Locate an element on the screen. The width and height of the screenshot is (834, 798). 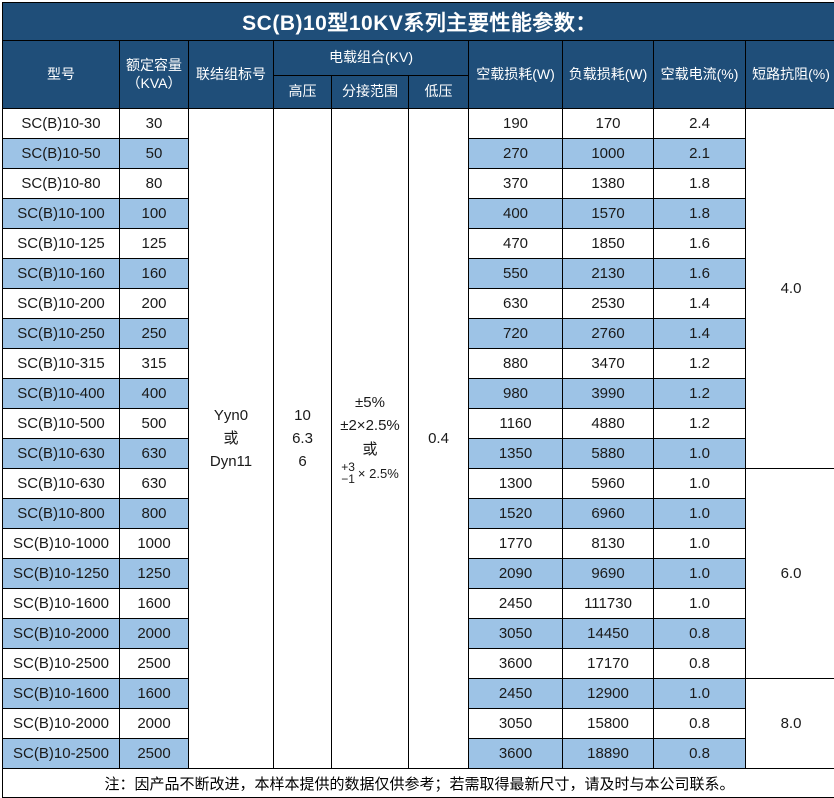
no-load-loss-cell: 370 is located at coordinates (516, 184).